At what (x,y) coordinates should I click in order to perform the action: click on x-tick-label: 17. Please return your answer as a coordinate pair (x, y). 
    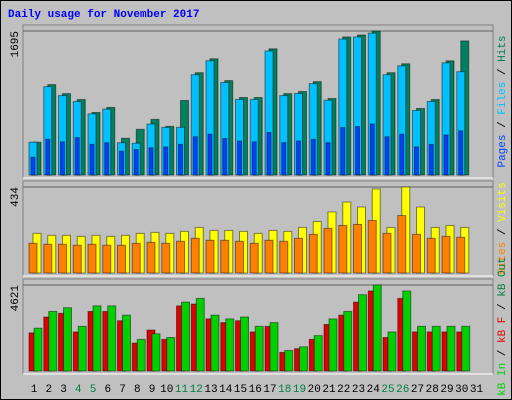
    Looking at the image, I should click on (269, 390).